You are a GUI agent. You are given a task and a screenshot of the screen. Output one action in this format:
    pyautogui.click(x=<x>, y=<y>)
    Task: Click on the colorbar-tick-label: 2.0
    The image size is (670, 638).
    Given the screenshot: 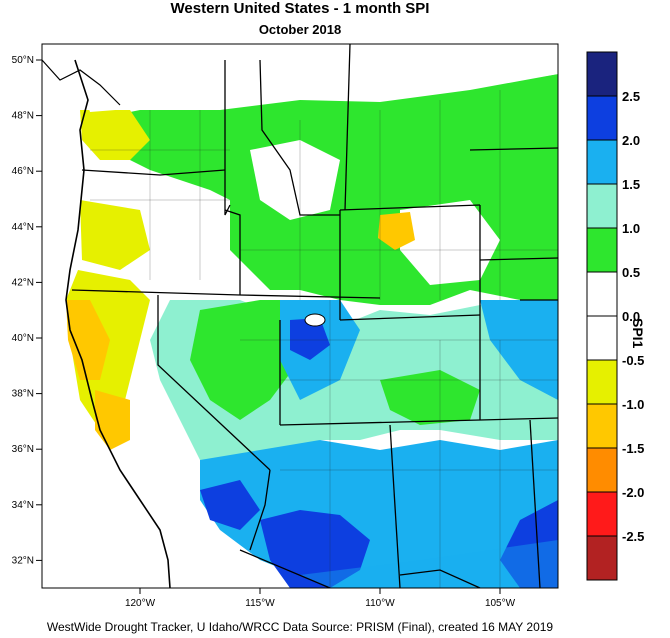 What is the action you would take?
    pyautogui.click(x=631, y=140)
    